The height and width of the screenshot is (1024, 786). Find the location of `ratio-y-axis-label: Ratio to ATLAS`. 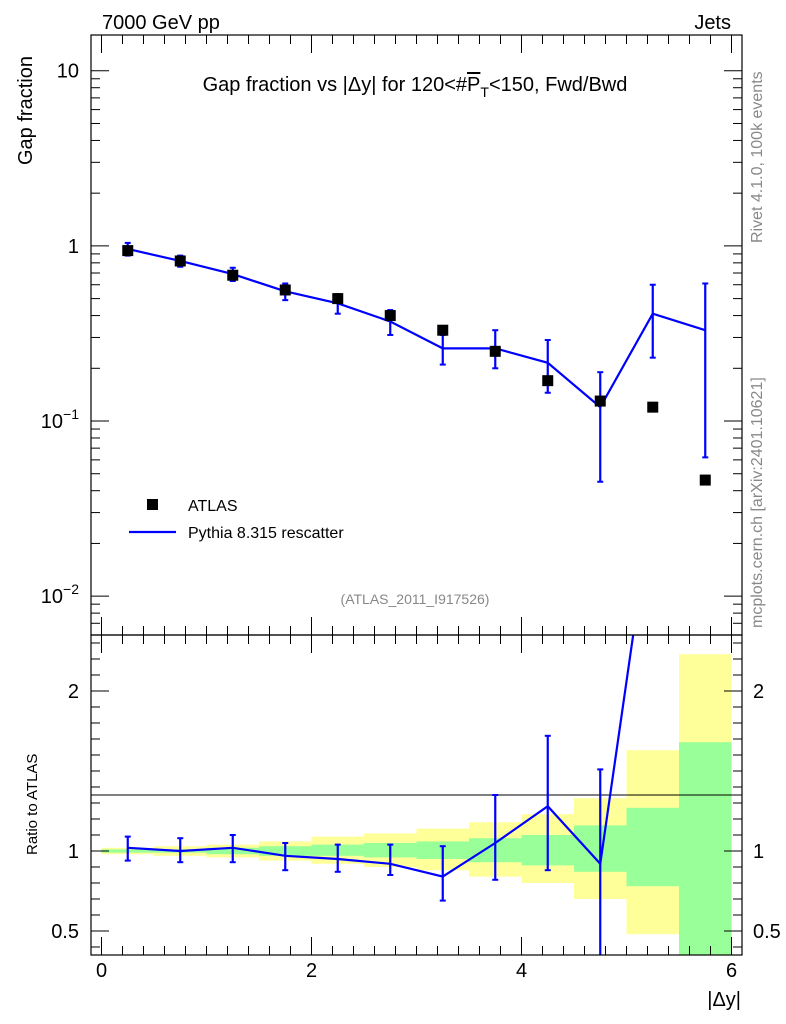

ratio-y-axis-label: Ratio to ATLAS is located at coordinates (32, 804).